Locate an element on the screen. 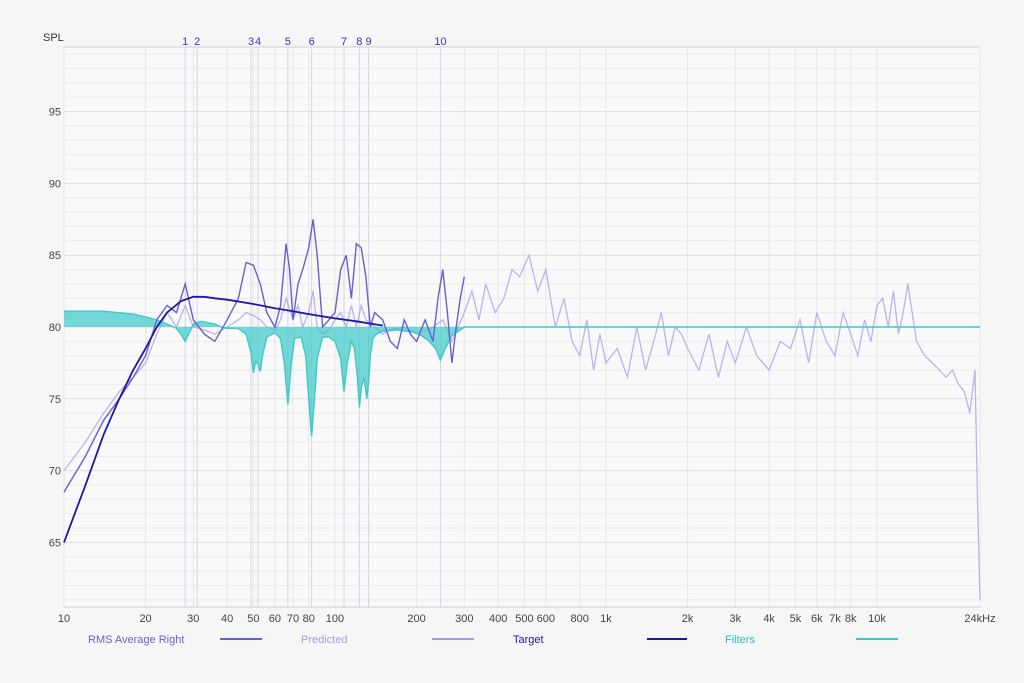 Image resolution: width=1024 pixels, height=683 pixels. filter-marker-label: 1 is located at coordinates (185, 42).